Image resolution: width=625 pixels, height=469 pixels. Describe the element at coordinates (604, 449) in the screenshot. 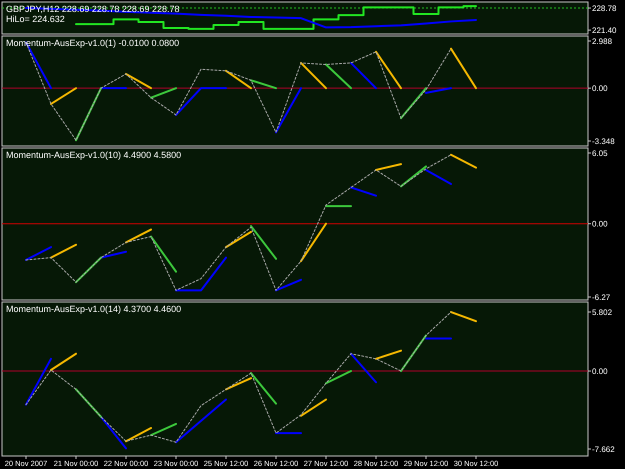

I see `y-tick-label: -7.662` at that location.